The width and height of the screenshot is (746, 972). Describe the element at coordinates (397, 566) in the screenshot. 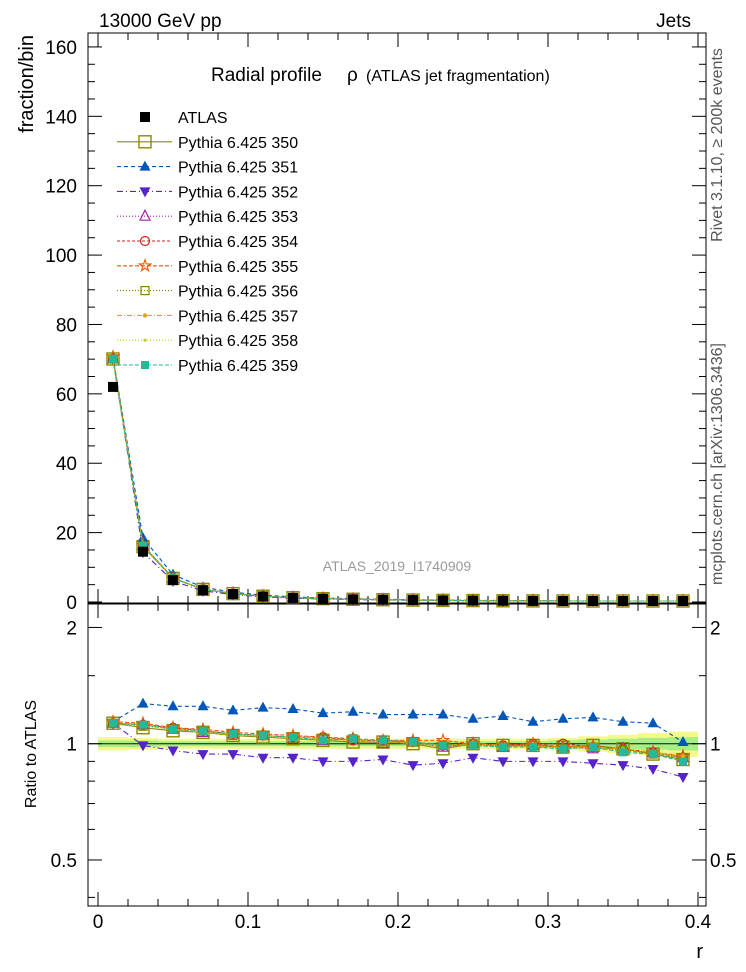

I see `analysis-watermark: ATLAS_2019_I1740909` at that location.